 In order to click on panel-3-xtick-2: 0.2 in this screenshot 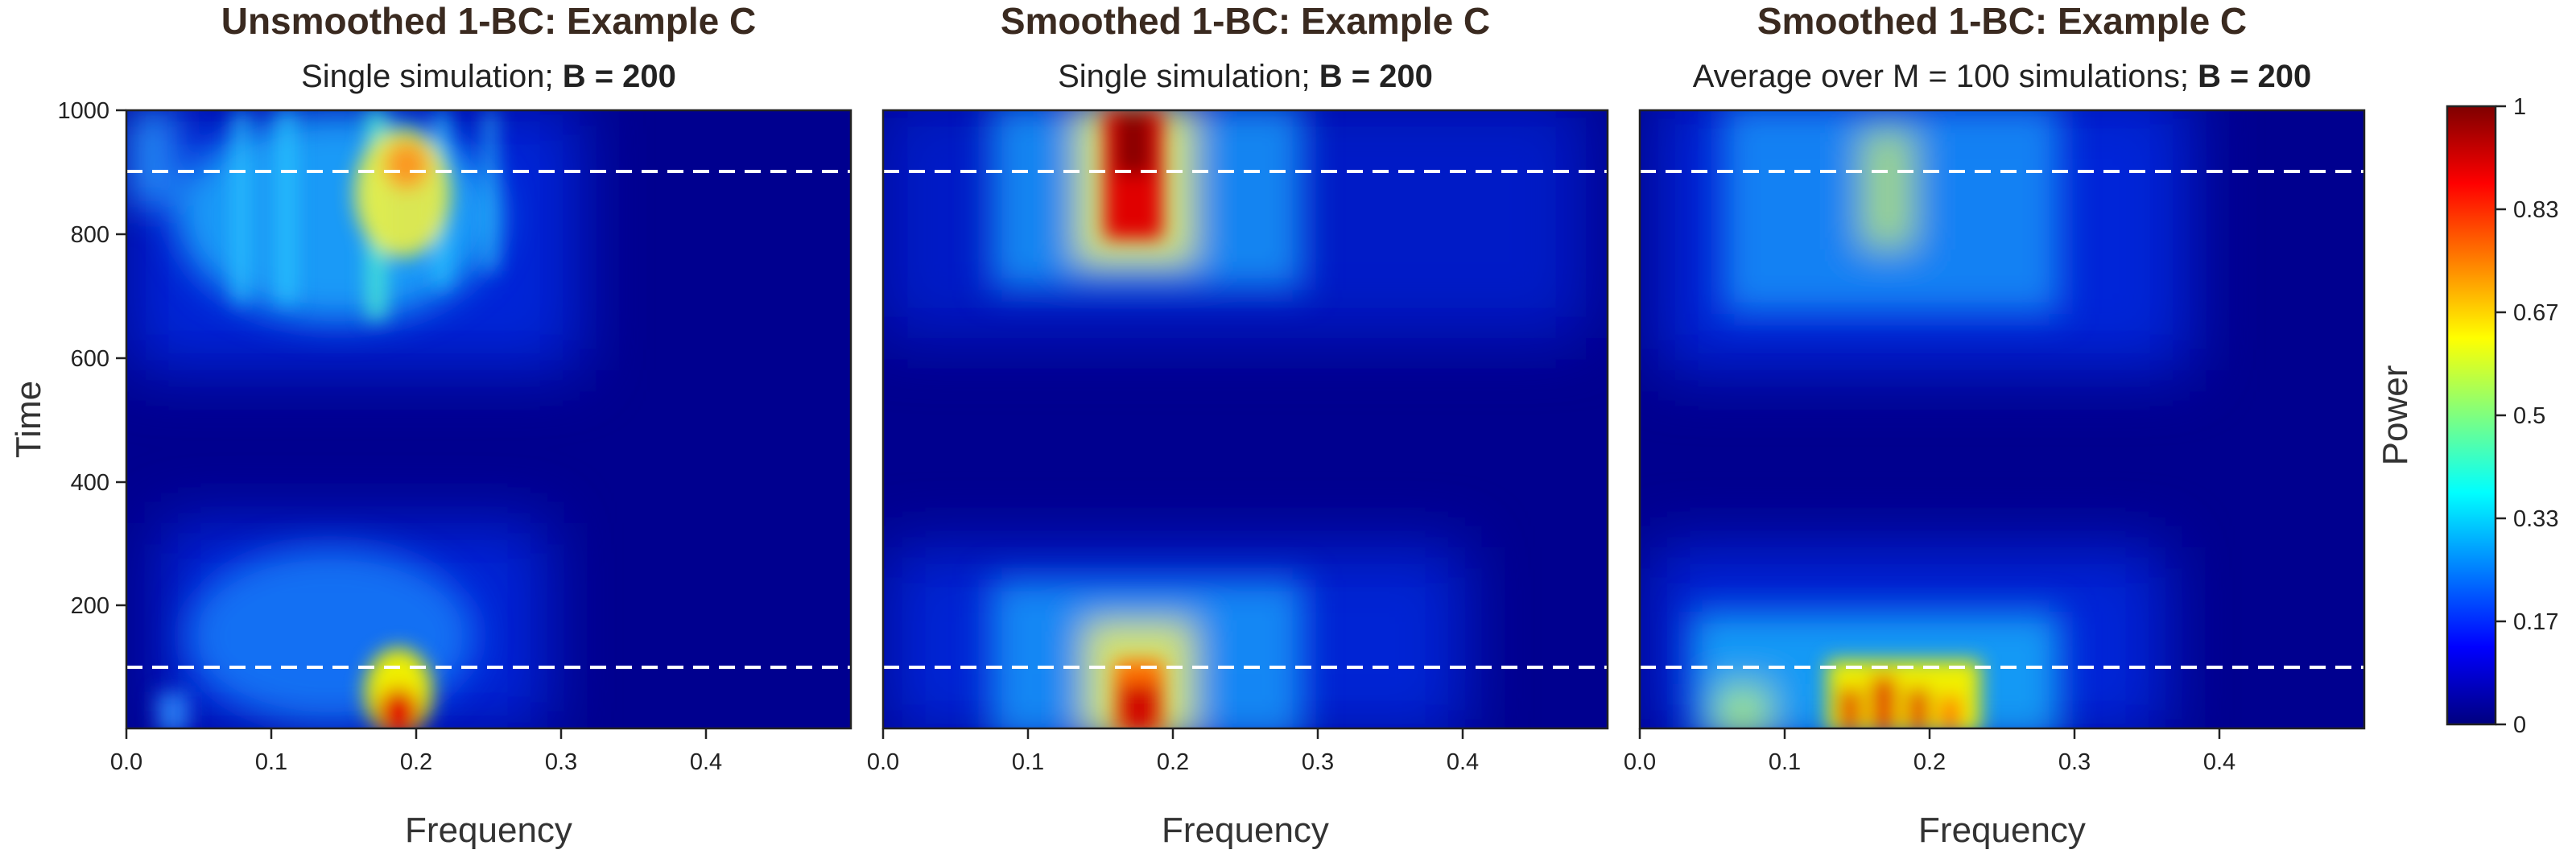, I will do `click(1930, 762)`.